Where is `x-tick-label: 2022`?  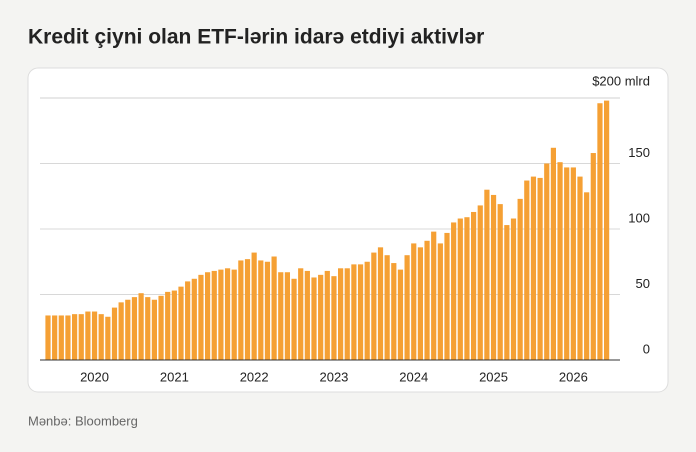
x-tick-label: 2022 is located at coordinates (254, 376).